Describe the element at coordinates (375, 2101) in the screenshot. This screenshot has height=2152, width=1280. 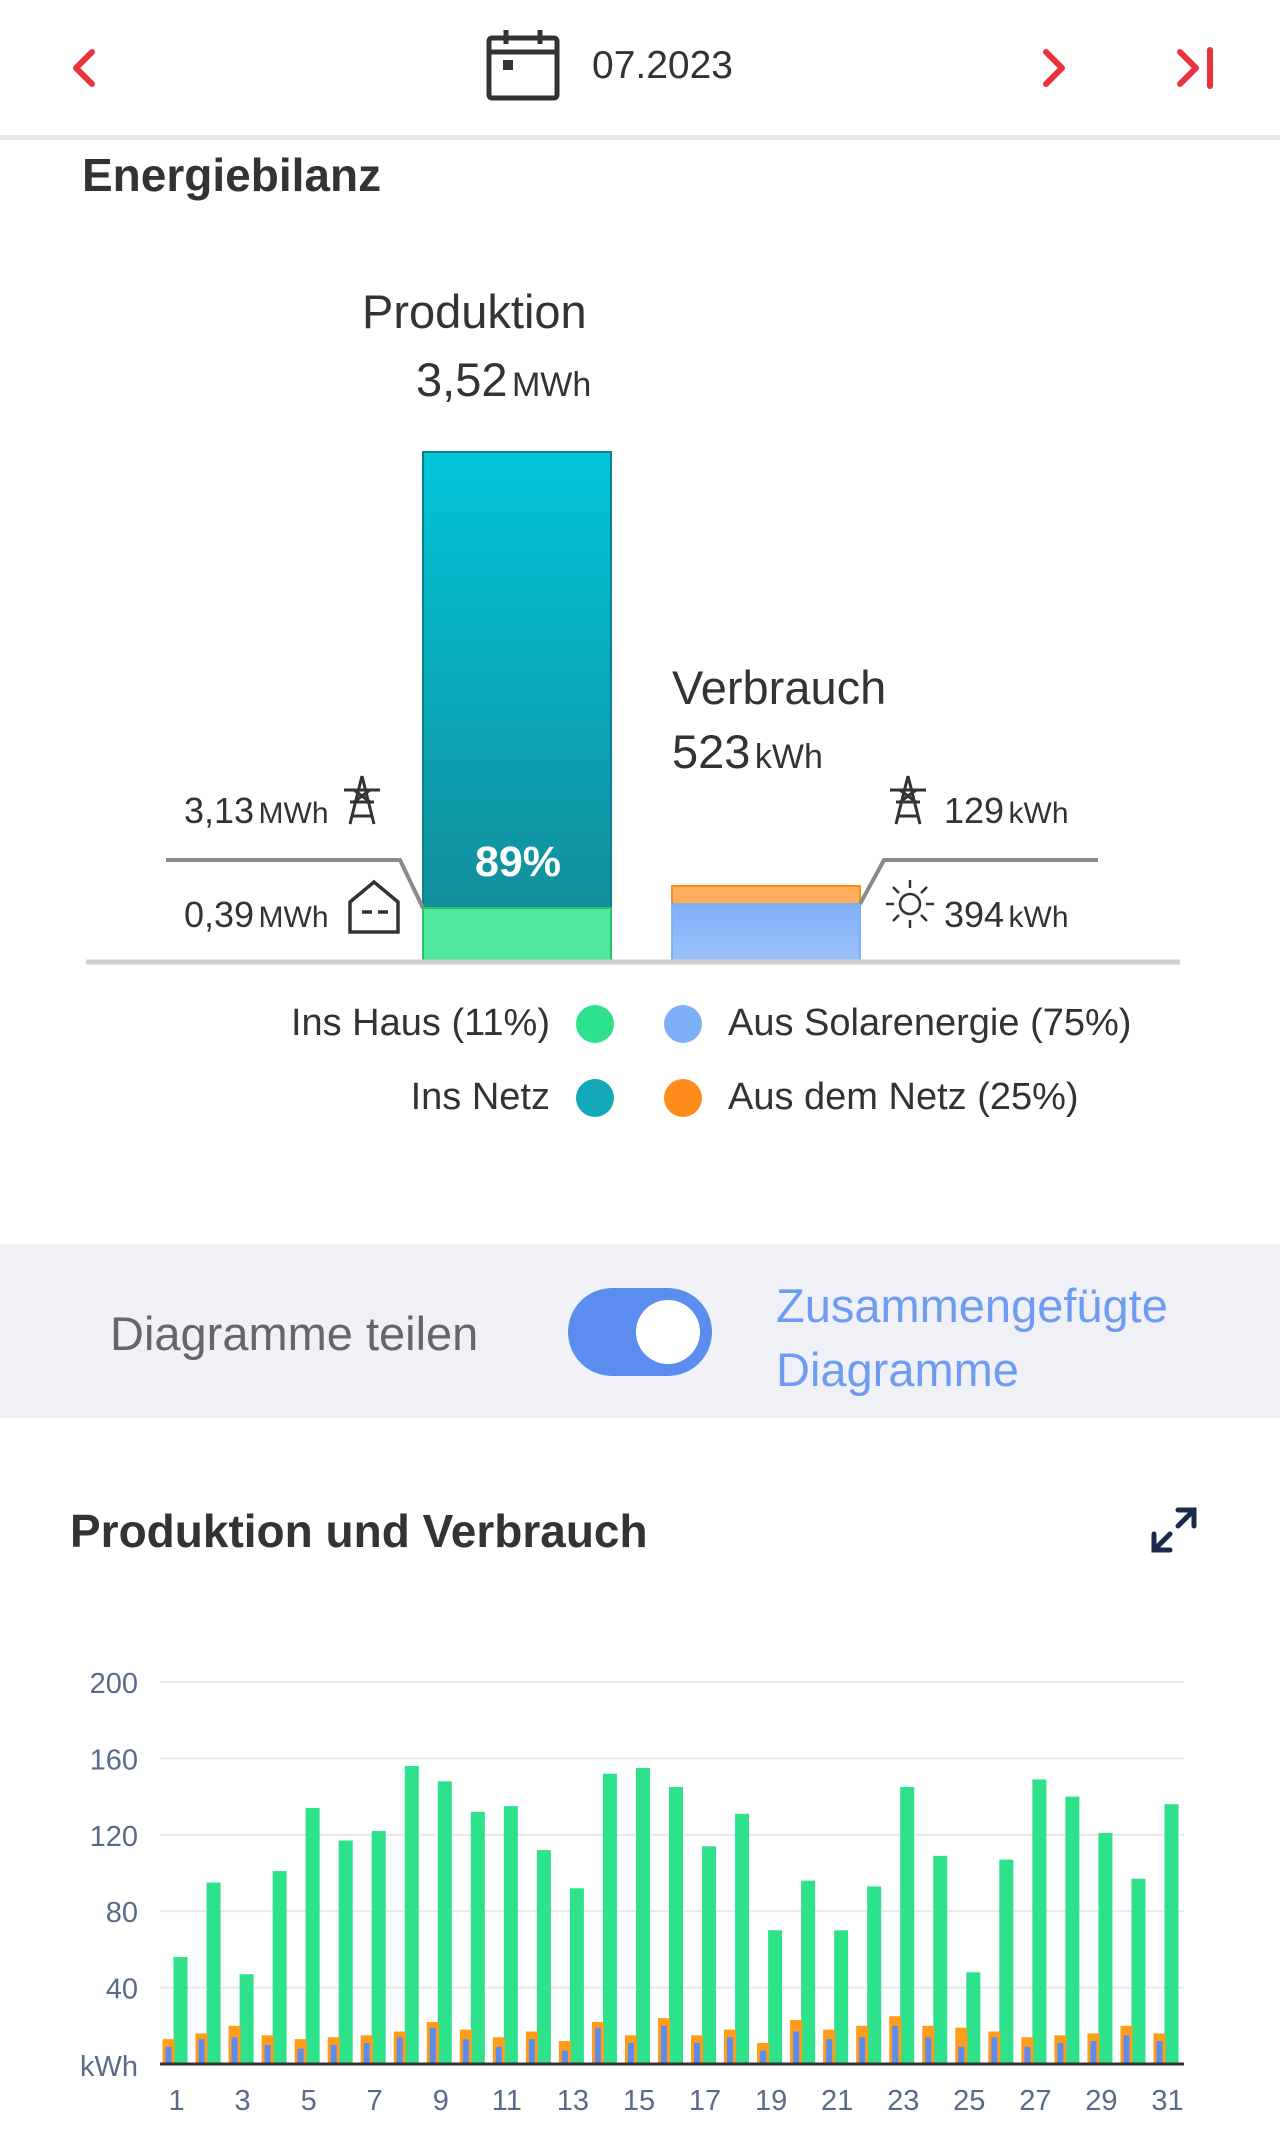
I see `x-tick-label: 7` at that location.